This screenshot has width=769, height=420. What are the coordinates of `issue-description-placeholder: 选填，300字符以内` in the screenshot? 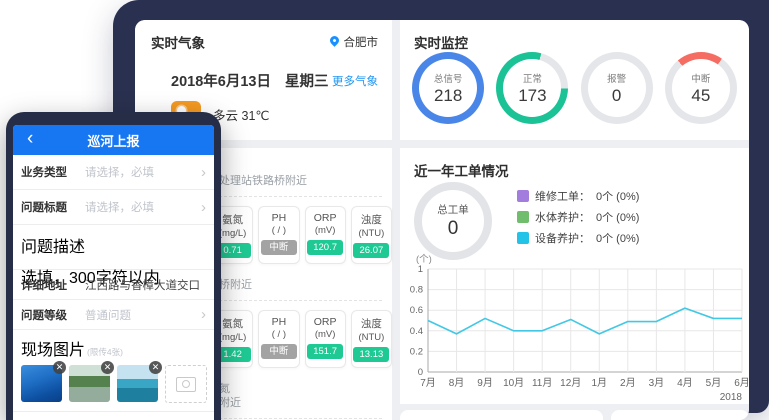 It's located at (90, 278).